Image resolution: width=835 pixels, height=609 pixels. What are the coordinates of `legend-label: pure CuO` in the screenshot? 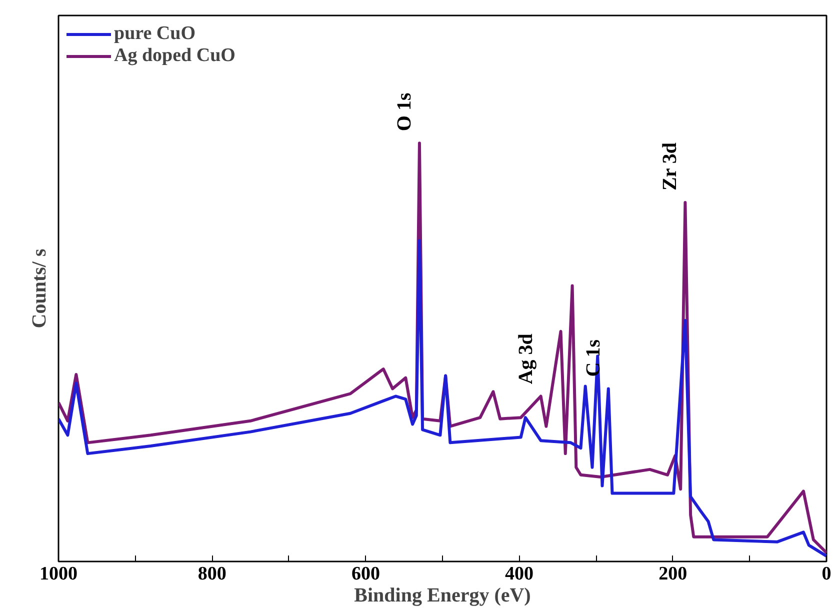 It's located at (155, 34).